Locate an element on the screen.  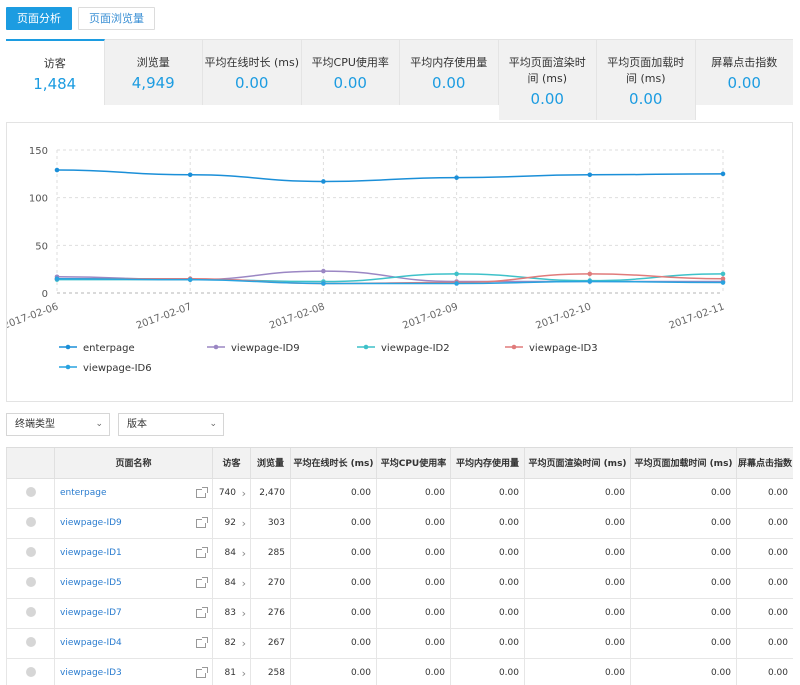
y-tick-label: 150 is located at coordinates (38, 151).